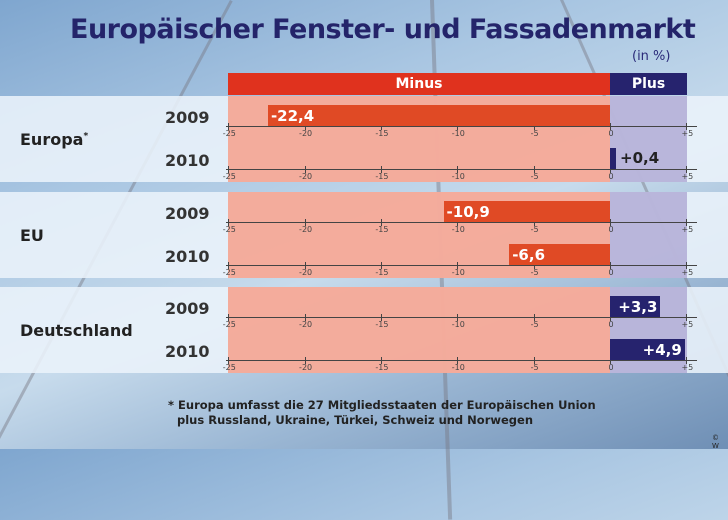 This screenshot has width=728, height=520. I want to click on legend-minus: Minus, so click(419, 84).